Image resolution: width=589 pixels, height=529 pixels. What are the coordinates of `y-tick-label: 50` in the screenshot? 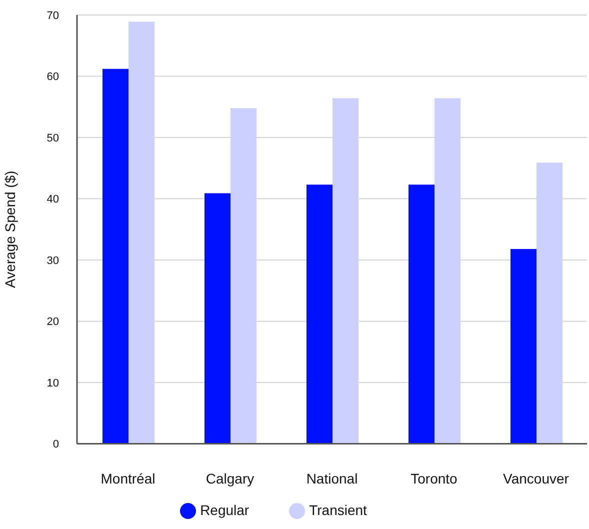 It's located at (52, 138).